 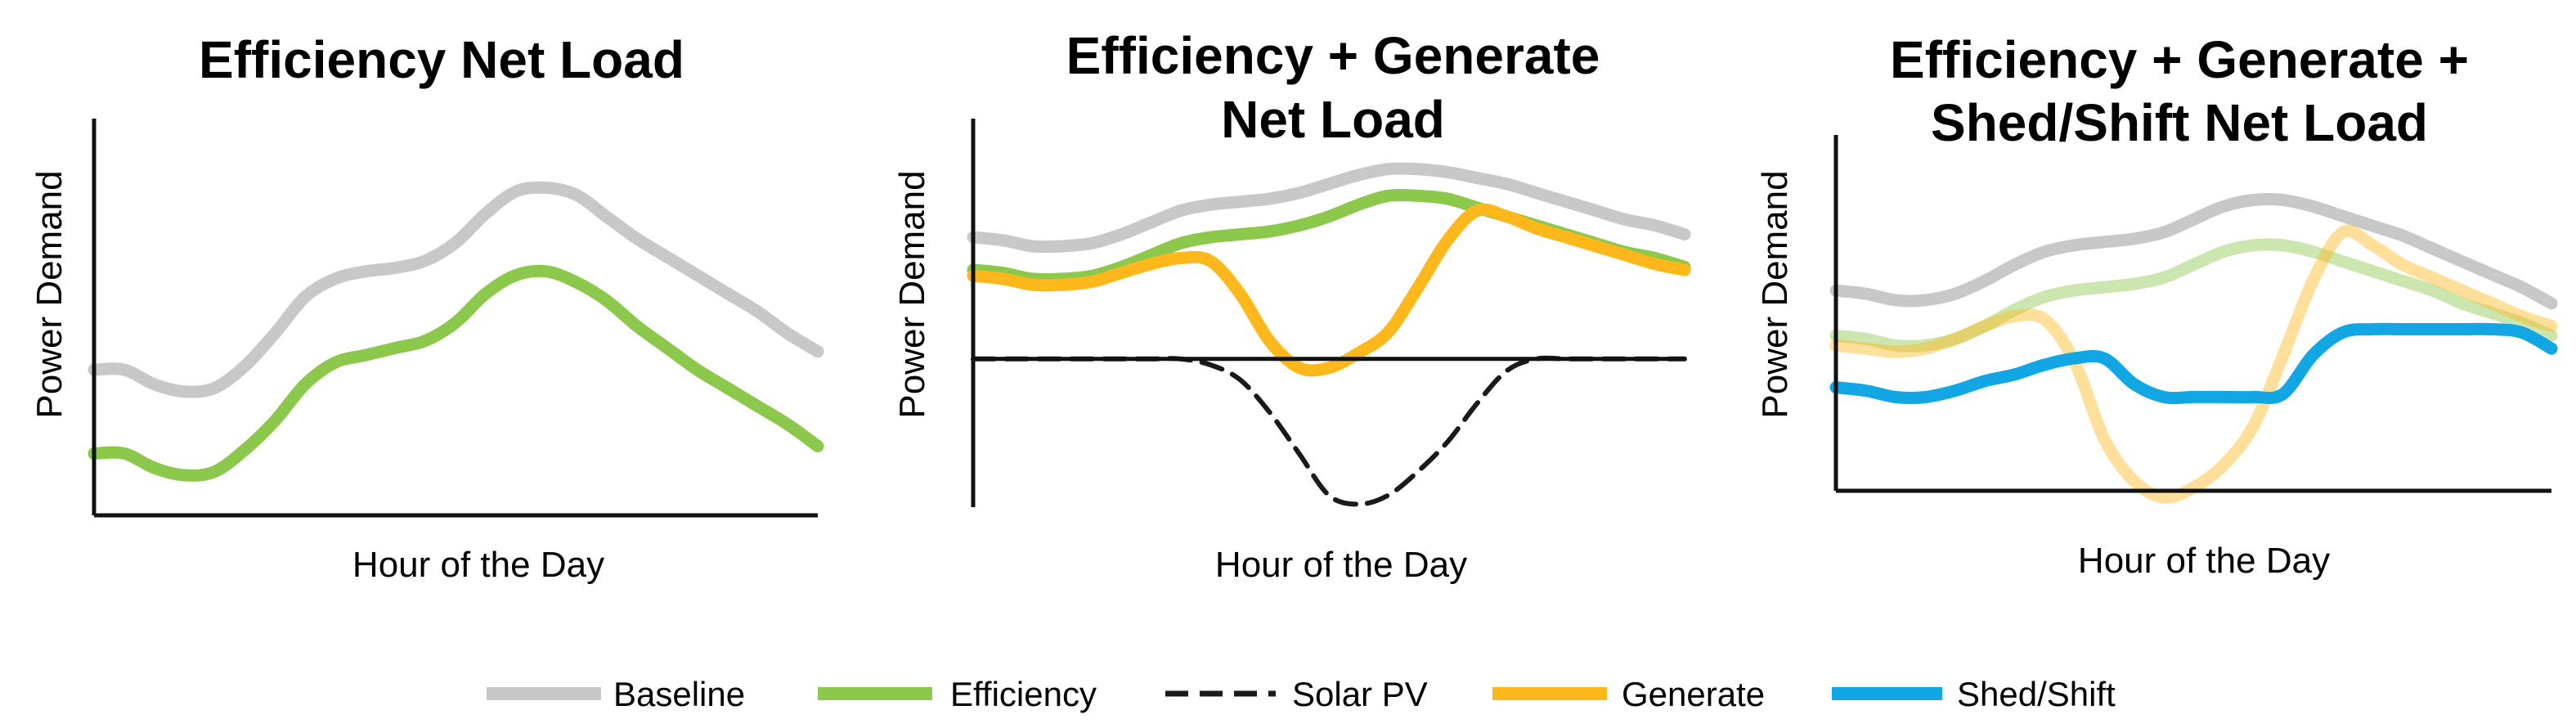 I want to click on chart-3-title-line-1: Efficiency + Generate +, so click(x=2179, y=60).